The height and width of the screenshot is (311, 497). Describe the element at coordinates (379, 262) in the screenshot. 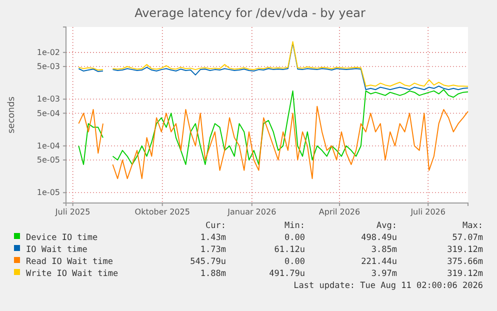

I see `text: 221.44u` at that location.